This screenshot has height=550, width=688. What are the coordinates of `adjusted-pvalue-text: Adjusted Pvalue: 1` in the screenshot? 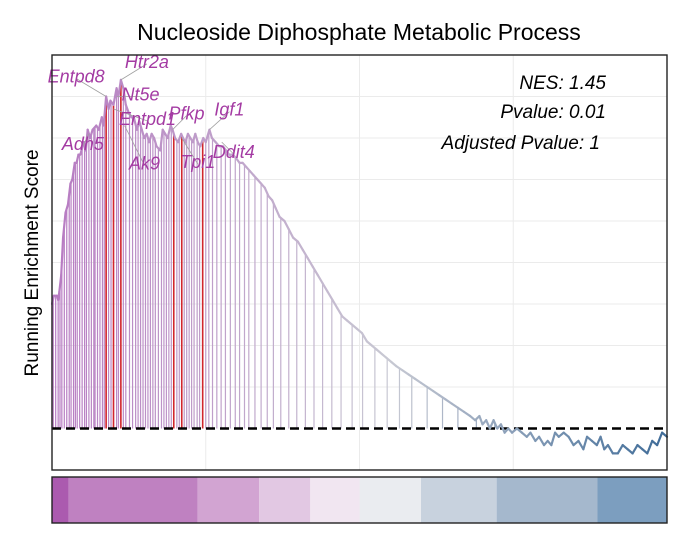 It's located at (520, 143).